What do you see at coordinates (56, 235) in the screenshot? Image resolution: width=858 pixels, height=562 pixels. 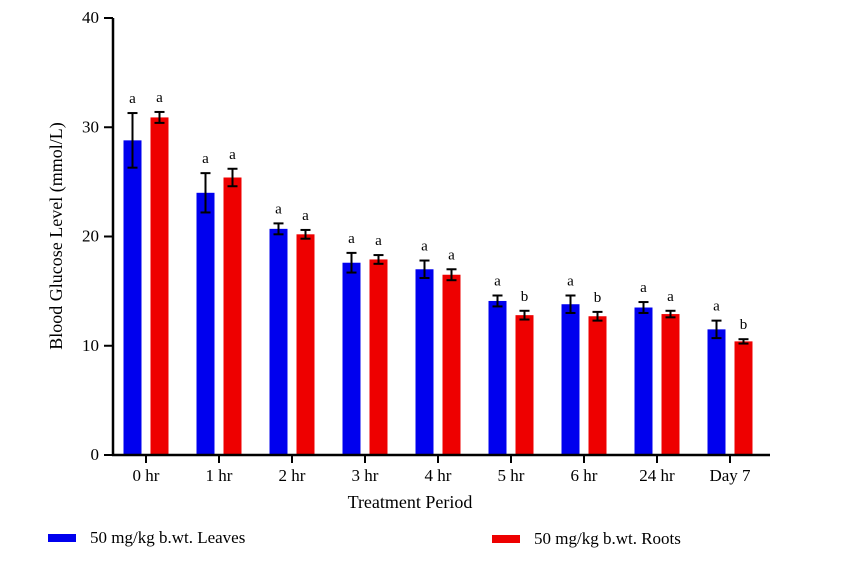 I see `y-axis-title: Blood Glucose Level (mmol/L)` at bounding box center [56, 235].